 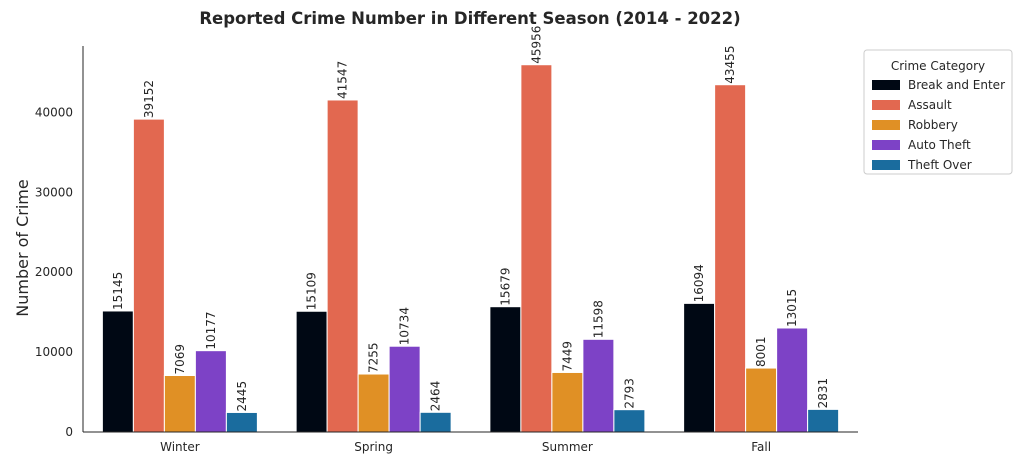 I want to click on x-tick-label-0: Winter, so click(x=180, y=447).